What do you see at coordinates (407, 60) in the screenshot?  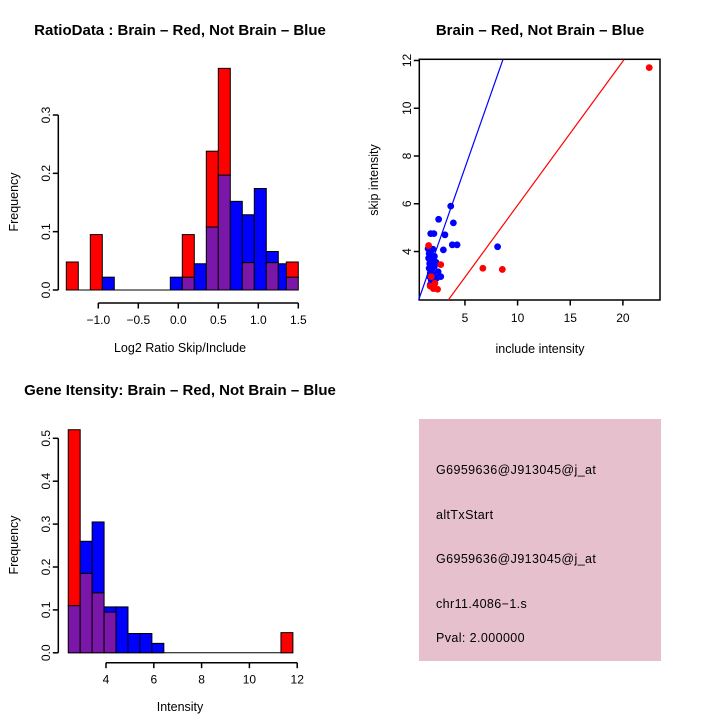 I see `y-tick-label: 12` at bounding box center [407, 60].